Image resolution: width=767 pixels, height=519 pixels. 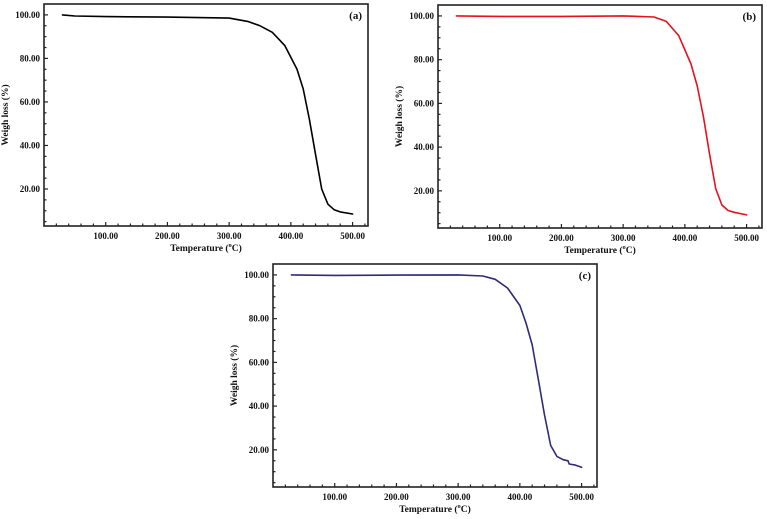 I want to click on panel-label: (b), so click(x=750, y=17).